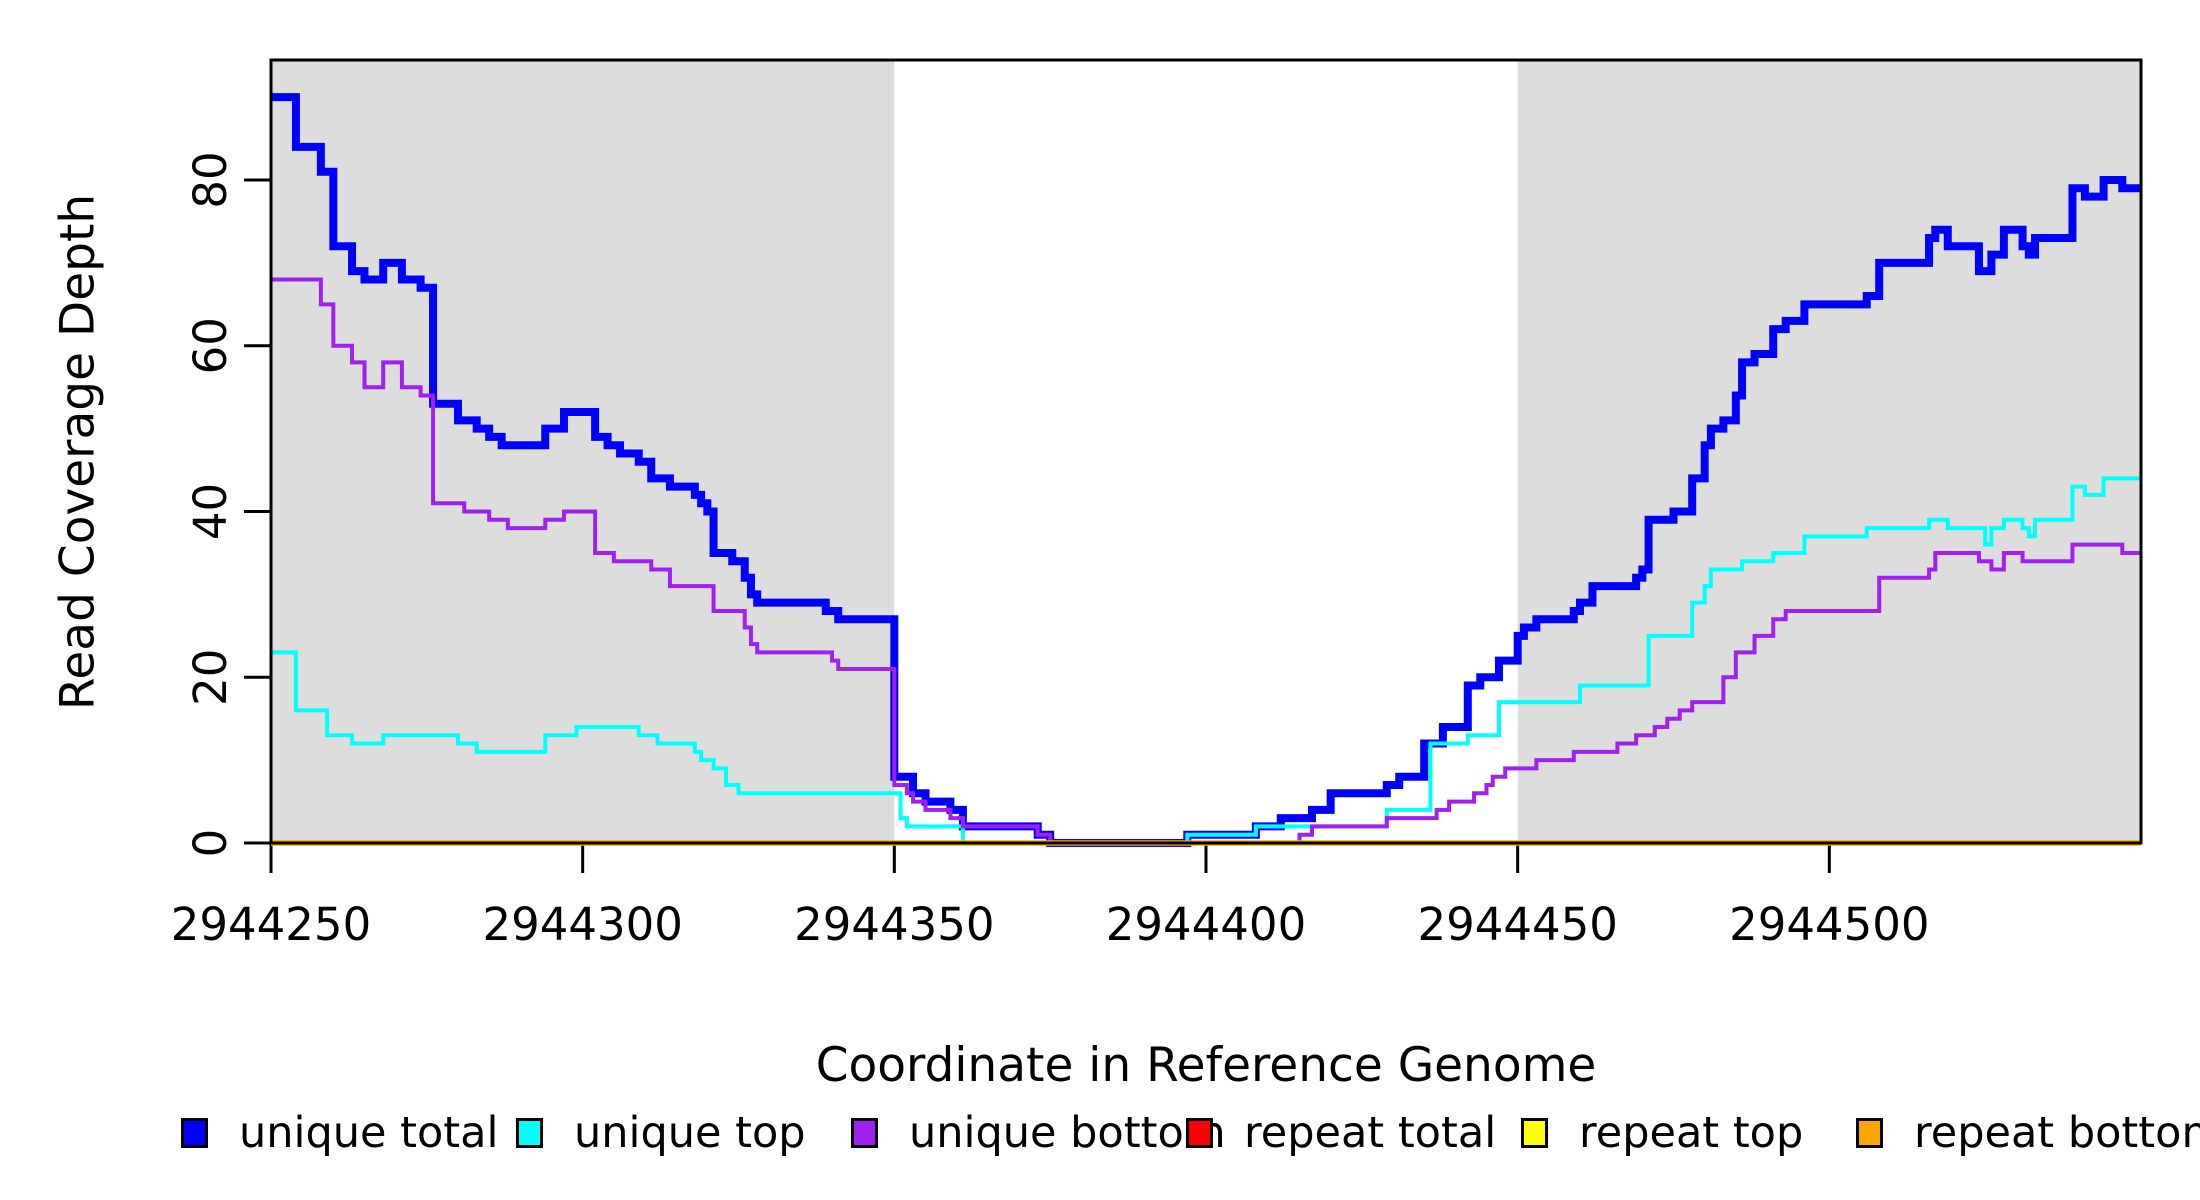 Image resolution: width=2200 pixels, height=1200 pixels. I want to click on y-tick-label-20: 20, so click(210, 677).